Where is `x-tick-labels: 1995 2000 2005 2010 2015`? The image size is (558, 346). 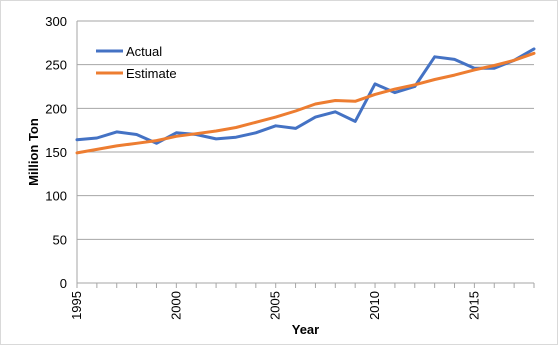 x-tick-labels: 1995 2000 2005 2010 2015 is located at coordinates (275, 305).